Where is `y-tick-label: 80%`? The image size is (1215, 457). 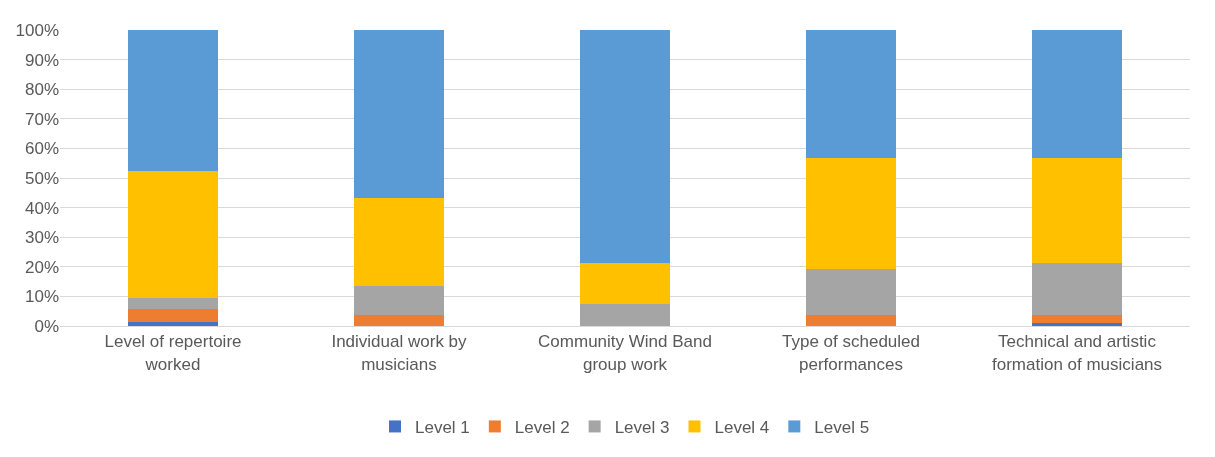 y-tick-label: 80% is located at coordinates (41, 90).